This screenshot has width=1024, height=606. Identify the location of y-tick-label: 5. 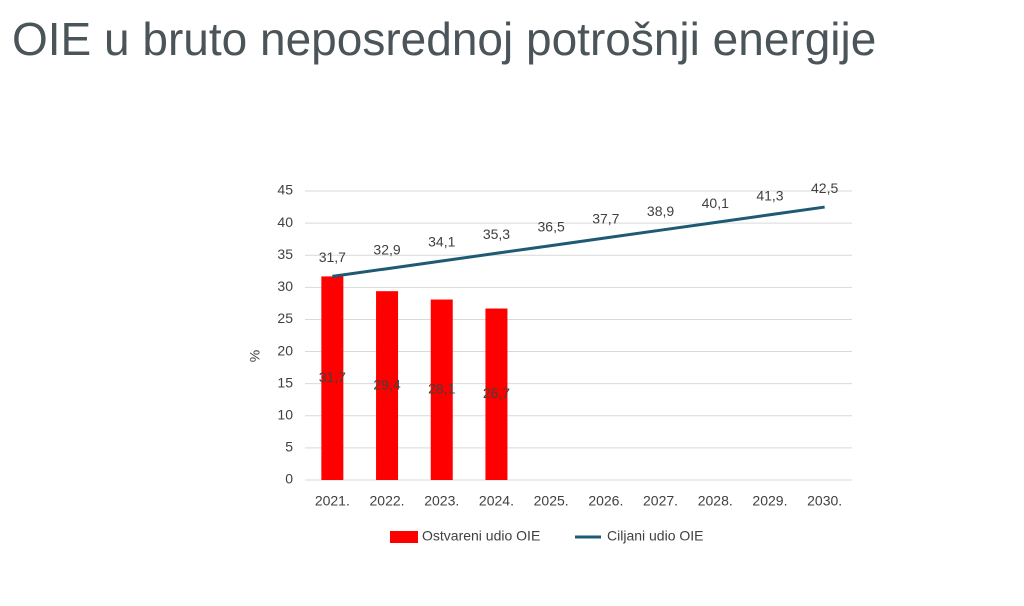
(289, 447).